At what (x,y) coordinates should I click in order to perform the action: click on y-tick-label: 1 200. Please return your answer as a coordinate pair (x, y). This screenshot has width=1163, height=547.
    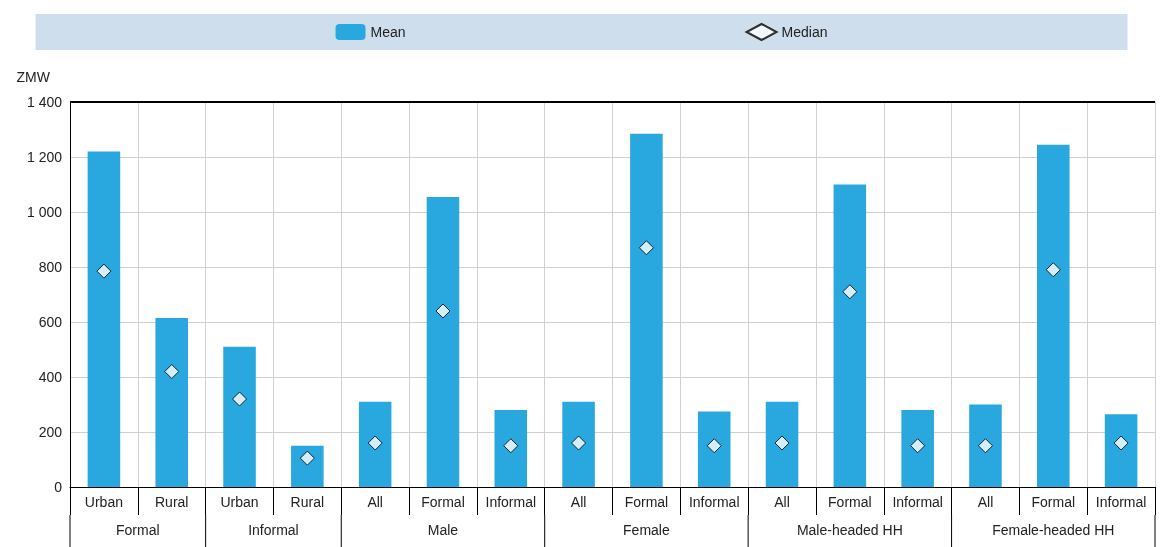
    Looking at the image, I should click on (44, 157).